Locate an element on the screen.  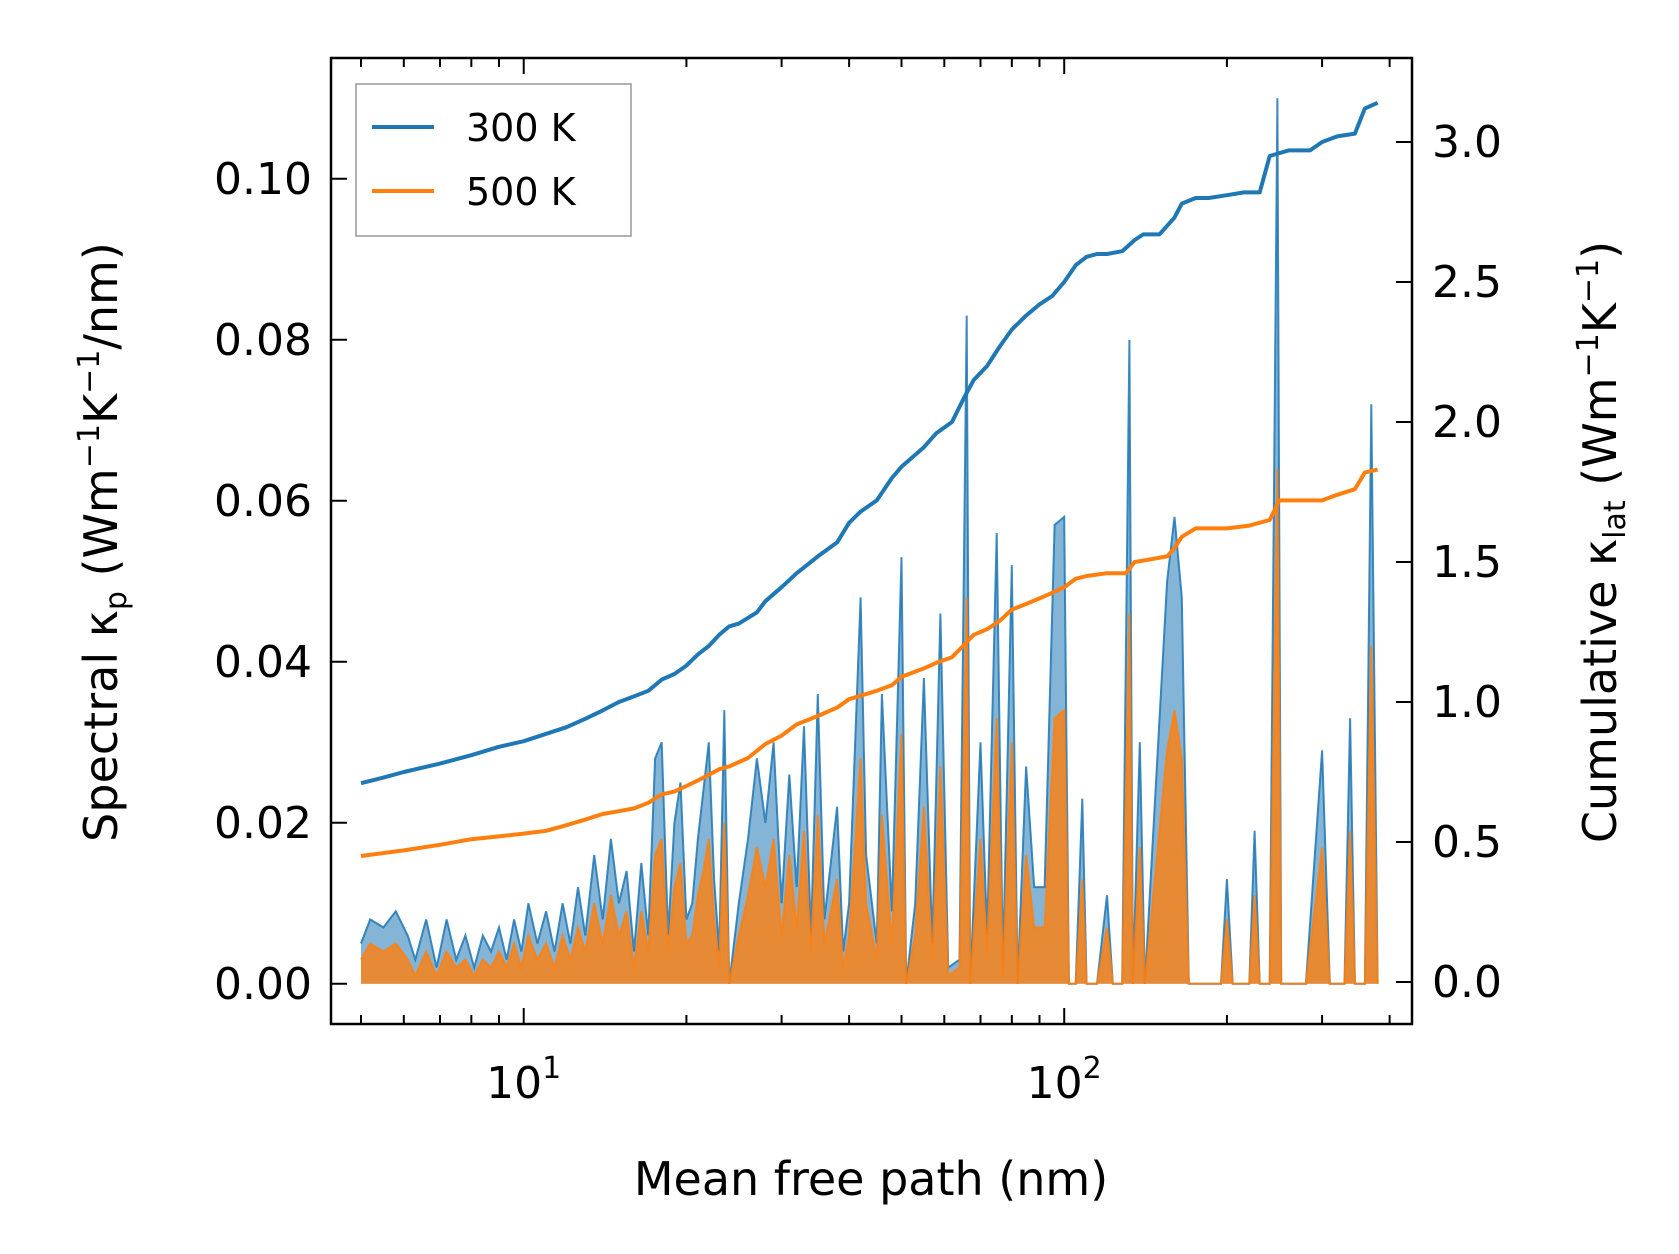
left-y-axis-label: Spectral κp (Wm−1K−1/nm) is located at coordinates (103, 542).